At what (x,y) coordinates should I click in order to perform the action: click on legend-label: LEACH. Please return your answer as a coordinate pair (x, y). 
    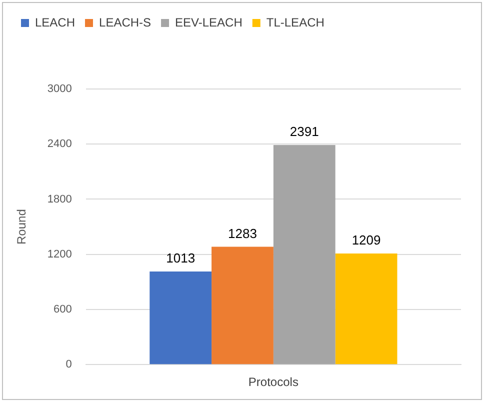
    Looking at the image, I should click on (55, 22).